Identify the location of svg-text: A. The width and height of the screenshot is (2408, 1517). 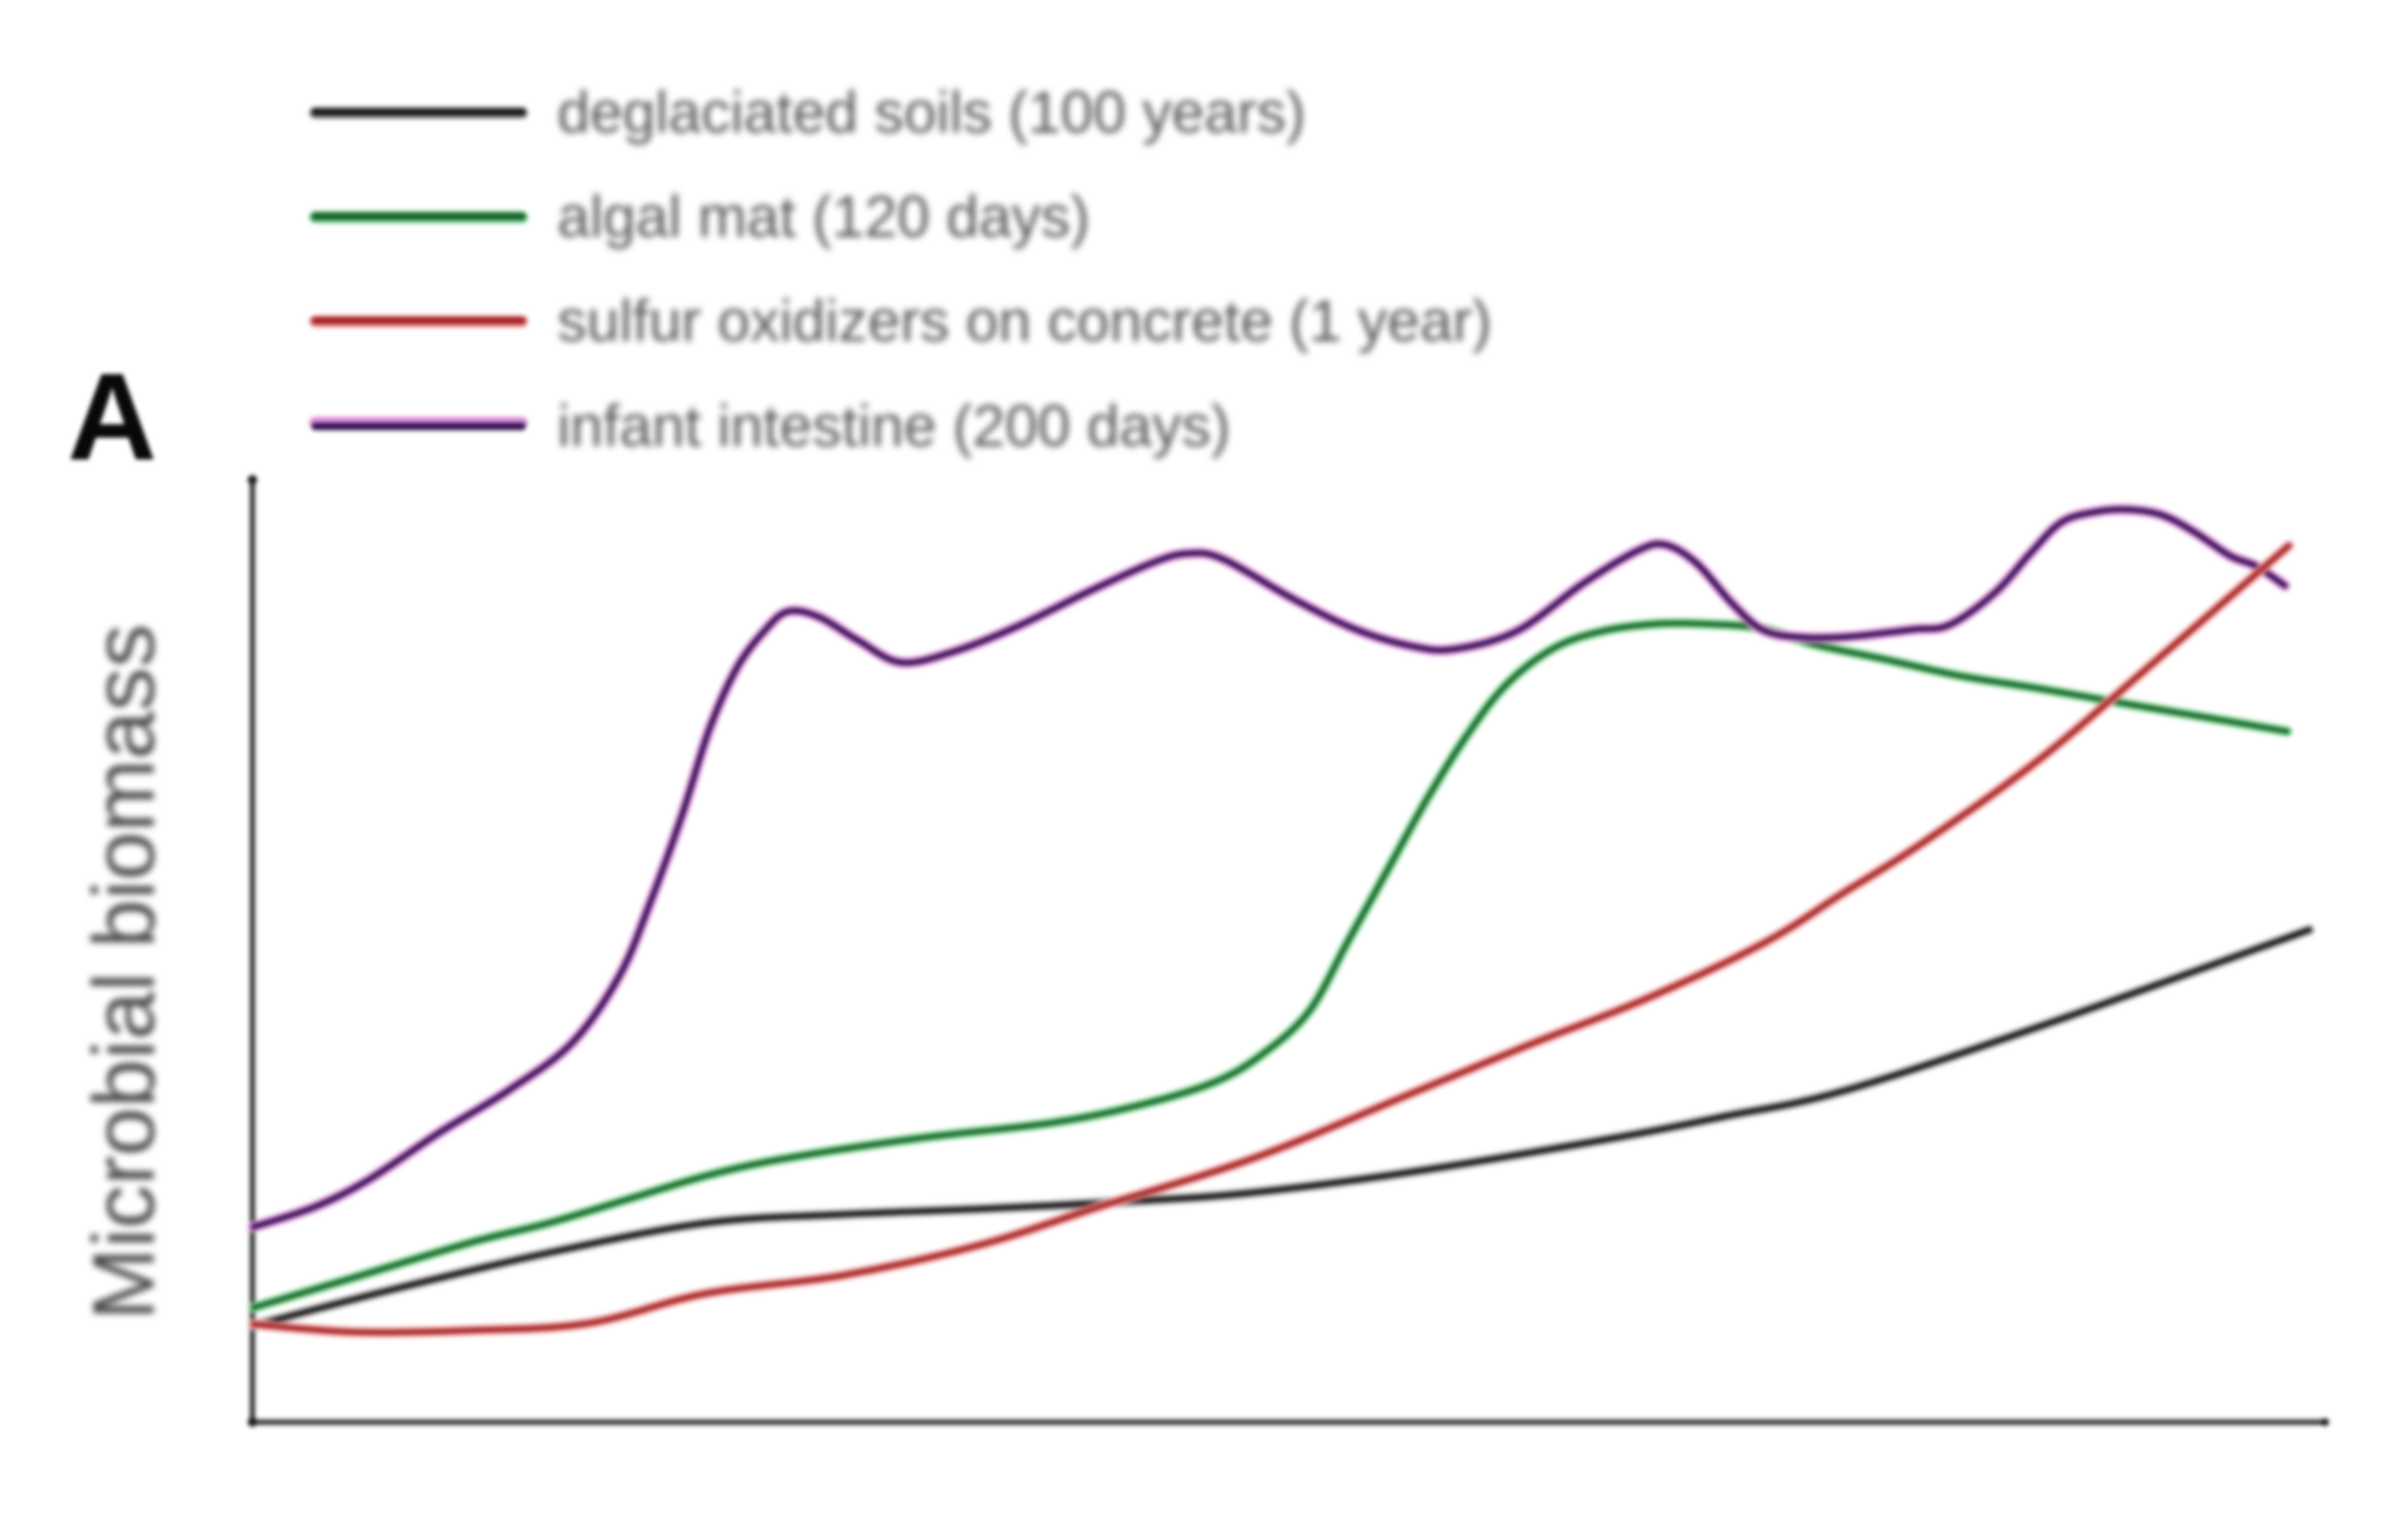
(112, 417).